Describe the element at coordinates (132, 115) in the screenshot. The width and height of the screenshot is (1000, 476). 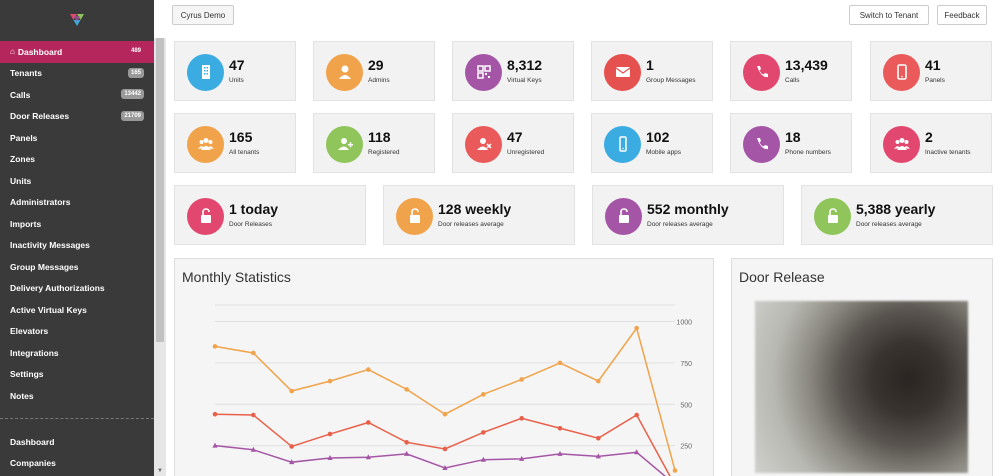
I see `count-badge: 21709` at that location.